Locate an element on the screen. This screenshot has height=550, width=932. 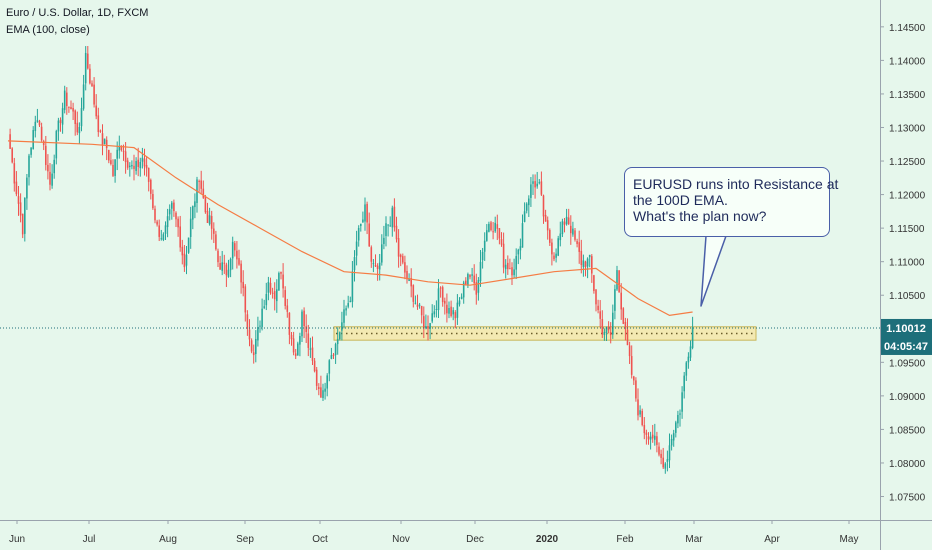
x-tick-label: Apr is located at coordinates (772, 539).